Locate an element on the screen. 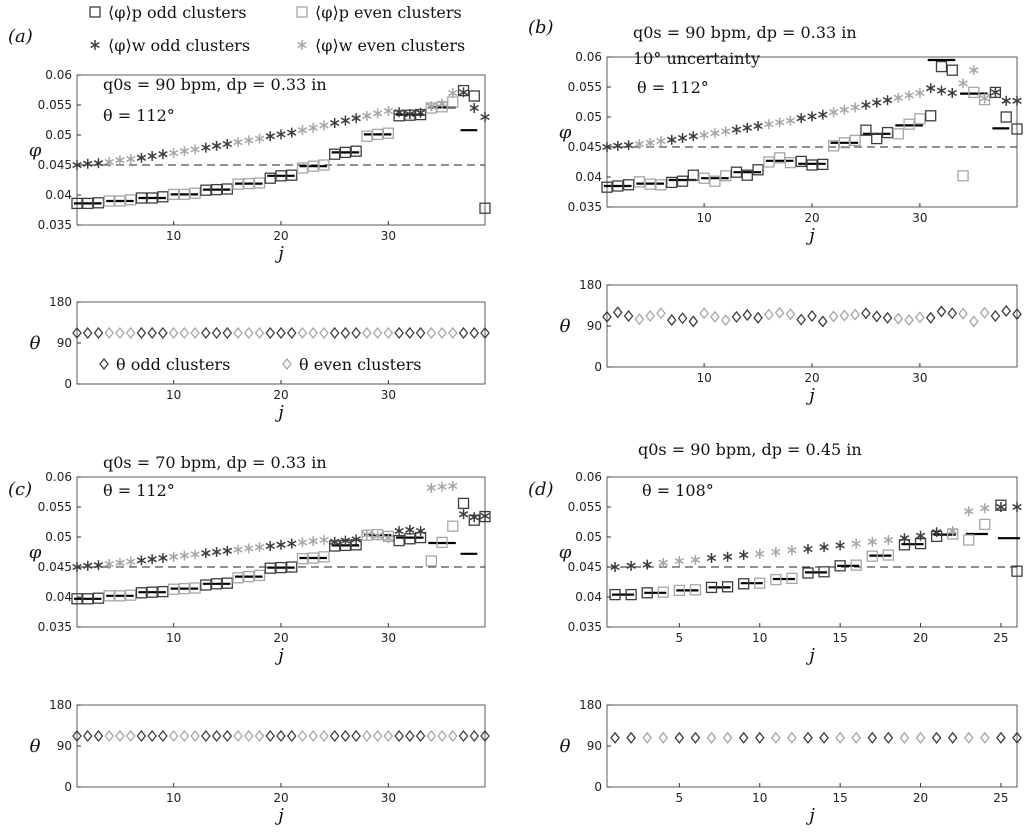  phi-axes: 0.035 0.04 0.045 0.05 0.055 0.06 10 20 30 φ j is located at coordinates (791, 148).